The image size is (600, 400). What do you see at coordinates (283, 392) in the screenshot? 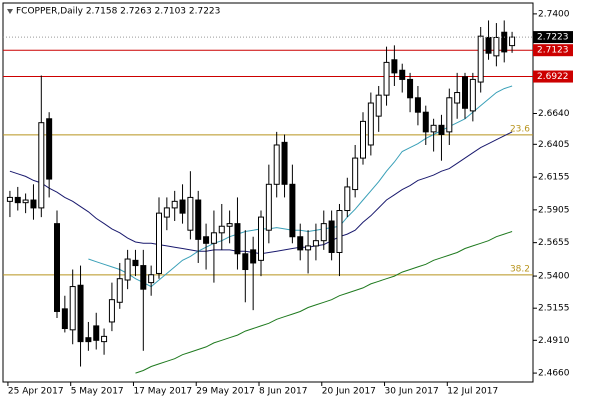
I see `x-tick-label: 8 Jun 2017` at bounding box center [283, 392].